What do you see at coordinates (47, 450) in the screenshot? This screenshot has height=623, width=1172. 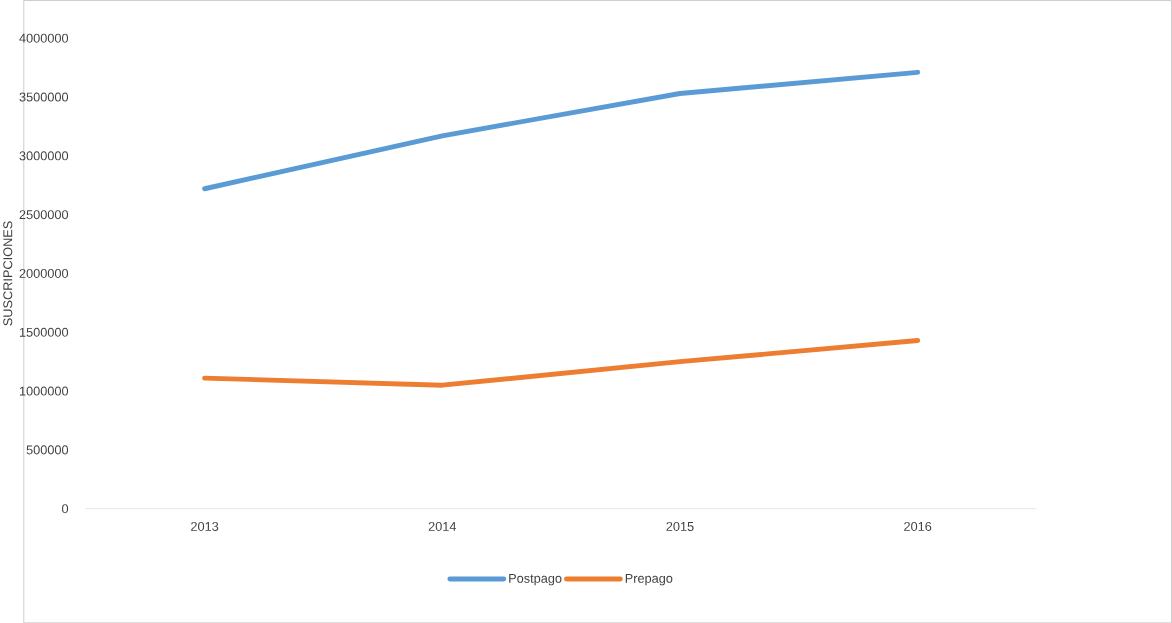 I see `y-tick-label: 500000` at bounding box center [47, 450].